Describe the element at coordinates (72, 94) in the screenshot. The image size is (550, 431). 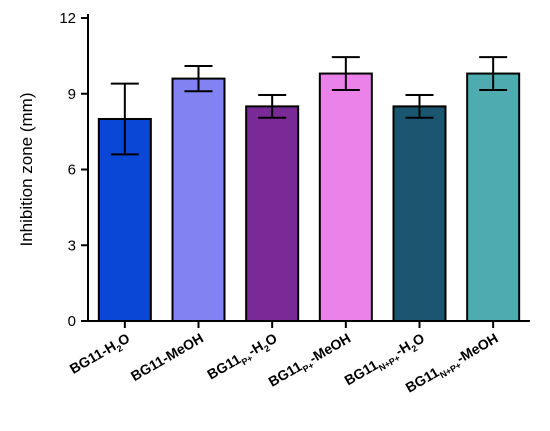
I see `y-tick-label: 9` at that location.